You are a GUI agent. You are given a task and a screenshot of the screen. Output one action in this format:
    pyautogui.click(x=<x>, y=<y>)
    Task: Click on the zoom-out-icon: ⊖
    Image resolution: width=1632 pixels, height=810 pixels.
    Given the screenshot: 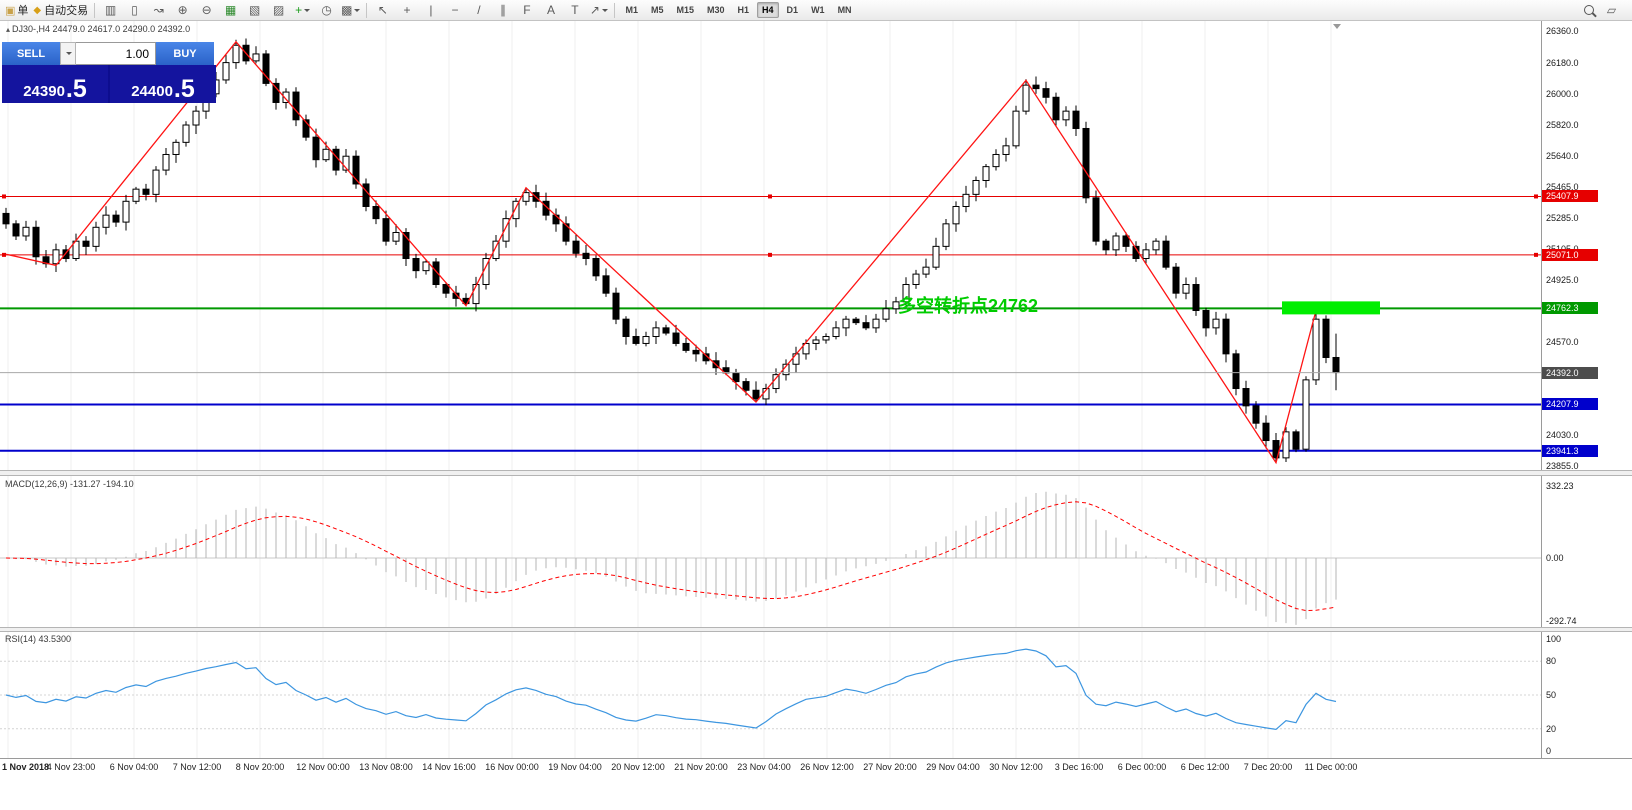 What is the action you would take?
    pyautogui.click(x=206, y=10)
    